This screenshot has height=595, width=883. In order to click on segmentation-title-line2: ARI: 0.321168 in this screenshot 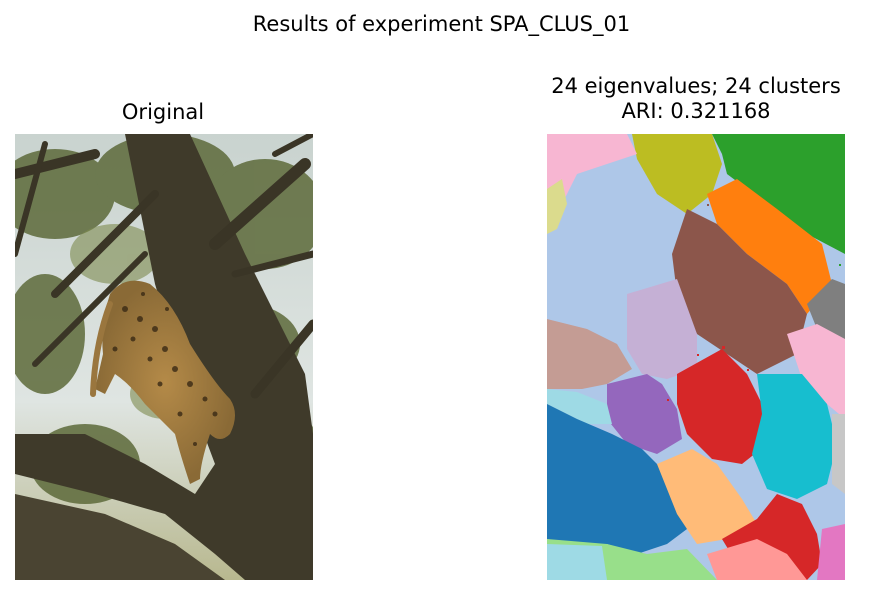, I will do `click(696, 111)`.